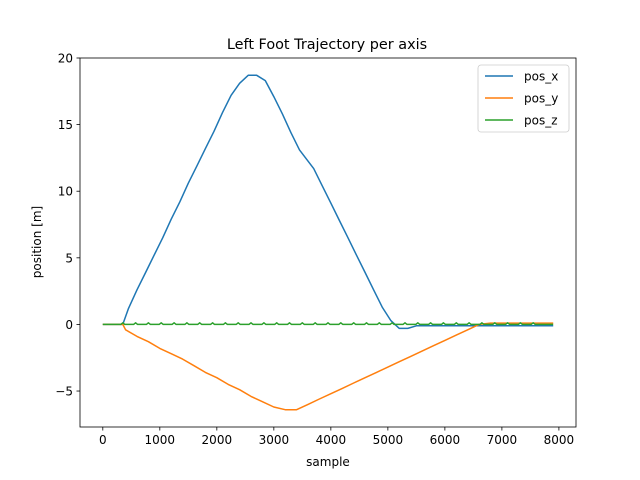 The width and height of the screenshot is (640, 480). What do you see at coordinates (541, 99) in the screenshot?
I see `legend-label-pos-y: pos_y` at bounding box center [541, 99].